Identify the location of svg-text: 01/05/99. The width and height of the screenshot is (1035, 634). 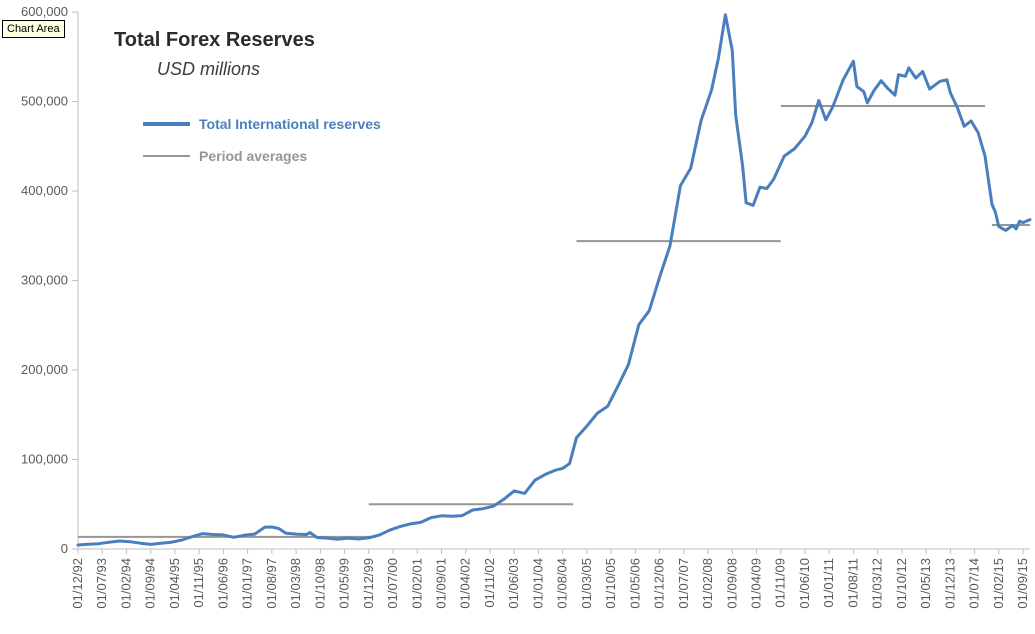
(344, 583).